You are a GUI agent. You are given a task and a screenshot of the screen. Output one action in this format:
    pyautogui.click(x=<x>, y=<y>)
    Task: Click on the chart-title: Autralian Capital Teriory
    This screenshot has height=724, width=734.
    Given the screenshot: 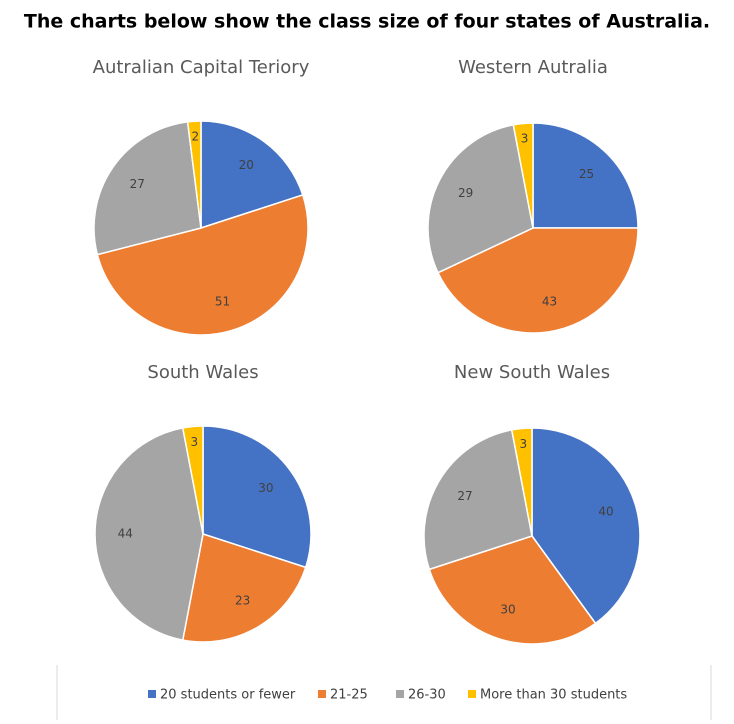 What is the action you would take?
    pyautogui.click(x=201, y=67)
    